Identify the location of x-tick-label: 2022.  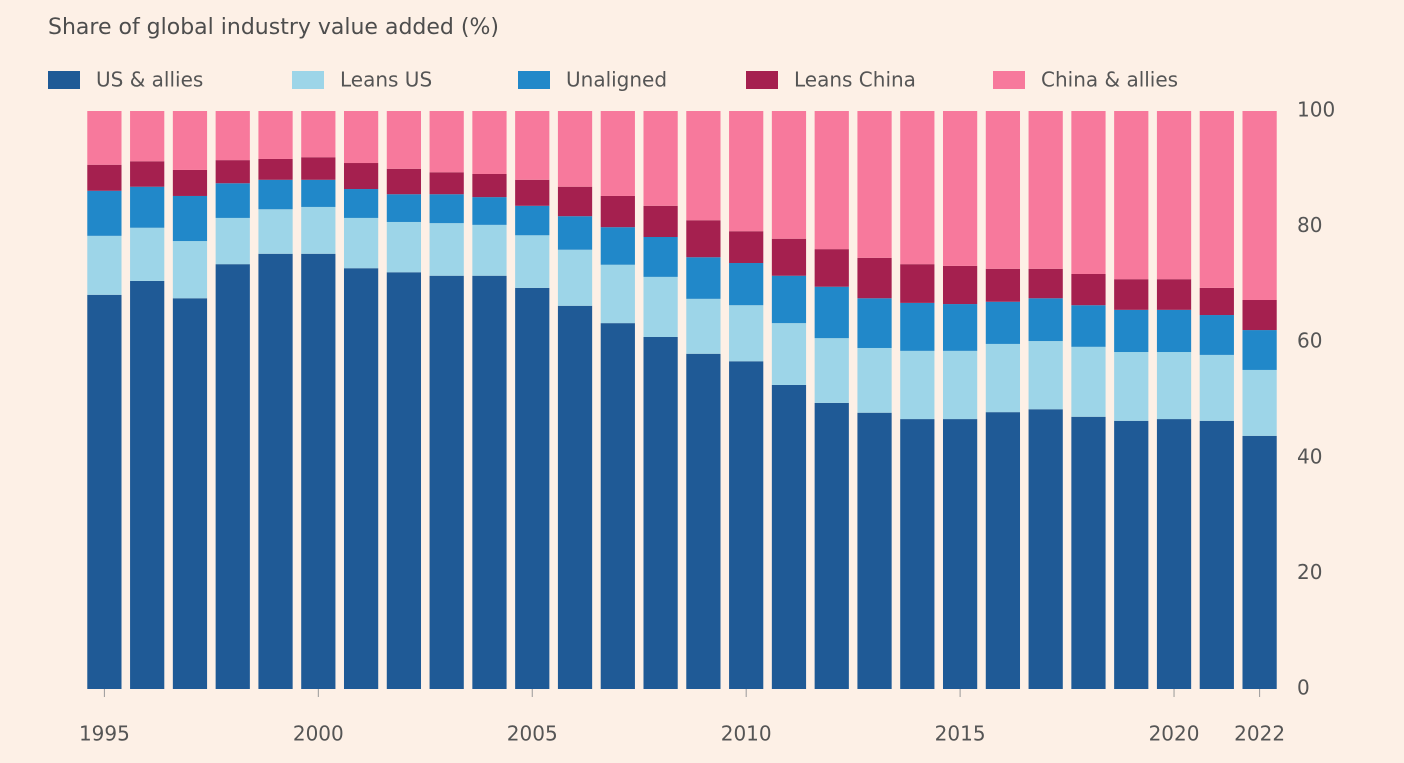
(1259, 734).